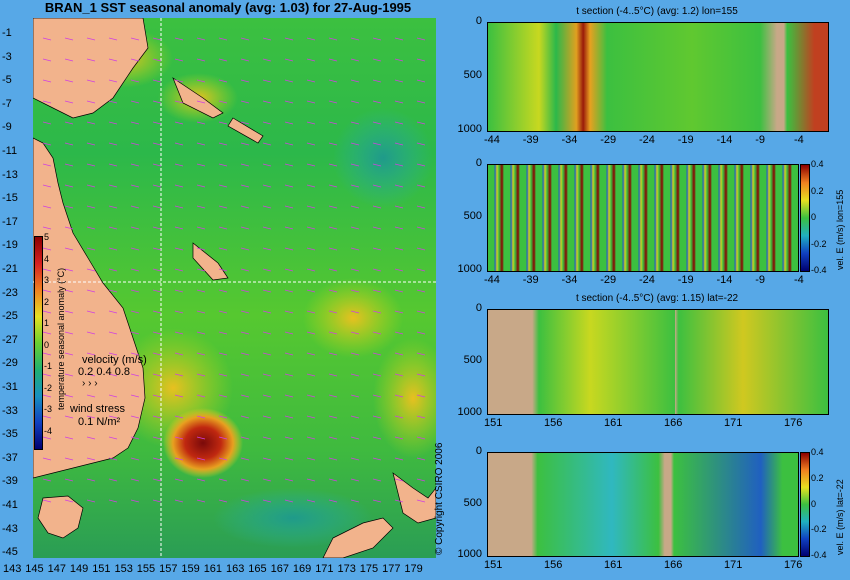 The height and width of the screenshot is (580, 850). I want to click on depth-tick: 0, so click(478, 451).